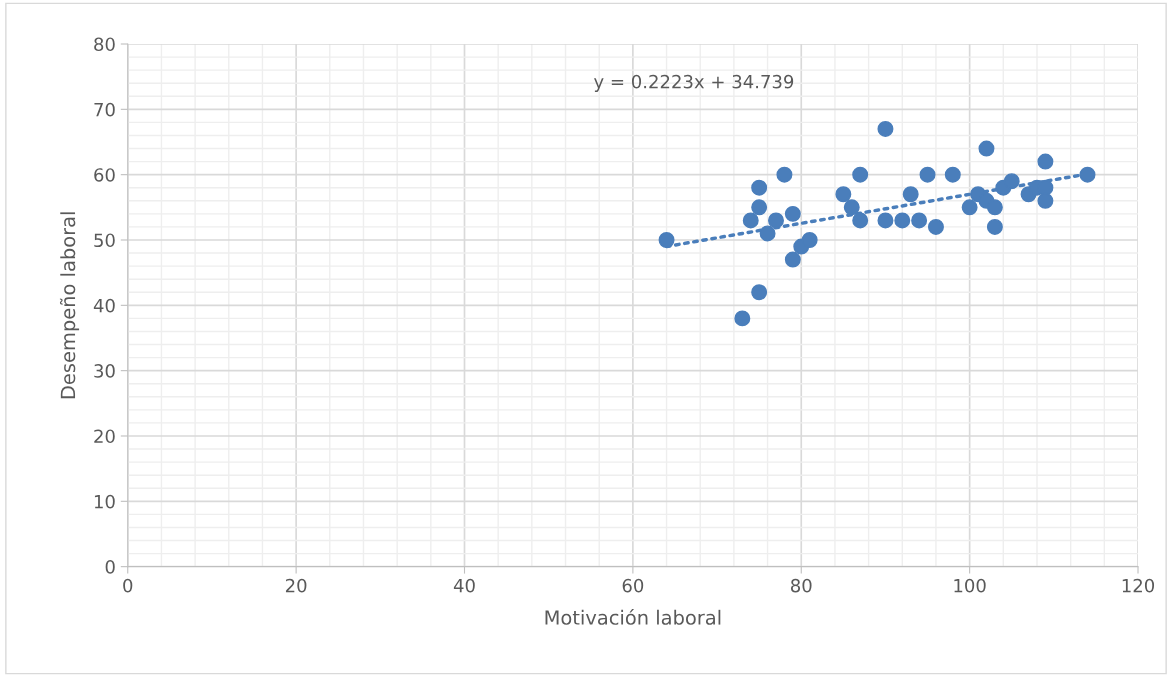 This screenshot has width=1172, height=677. I want to click on y-tick-label: 70, so click(104, 109).